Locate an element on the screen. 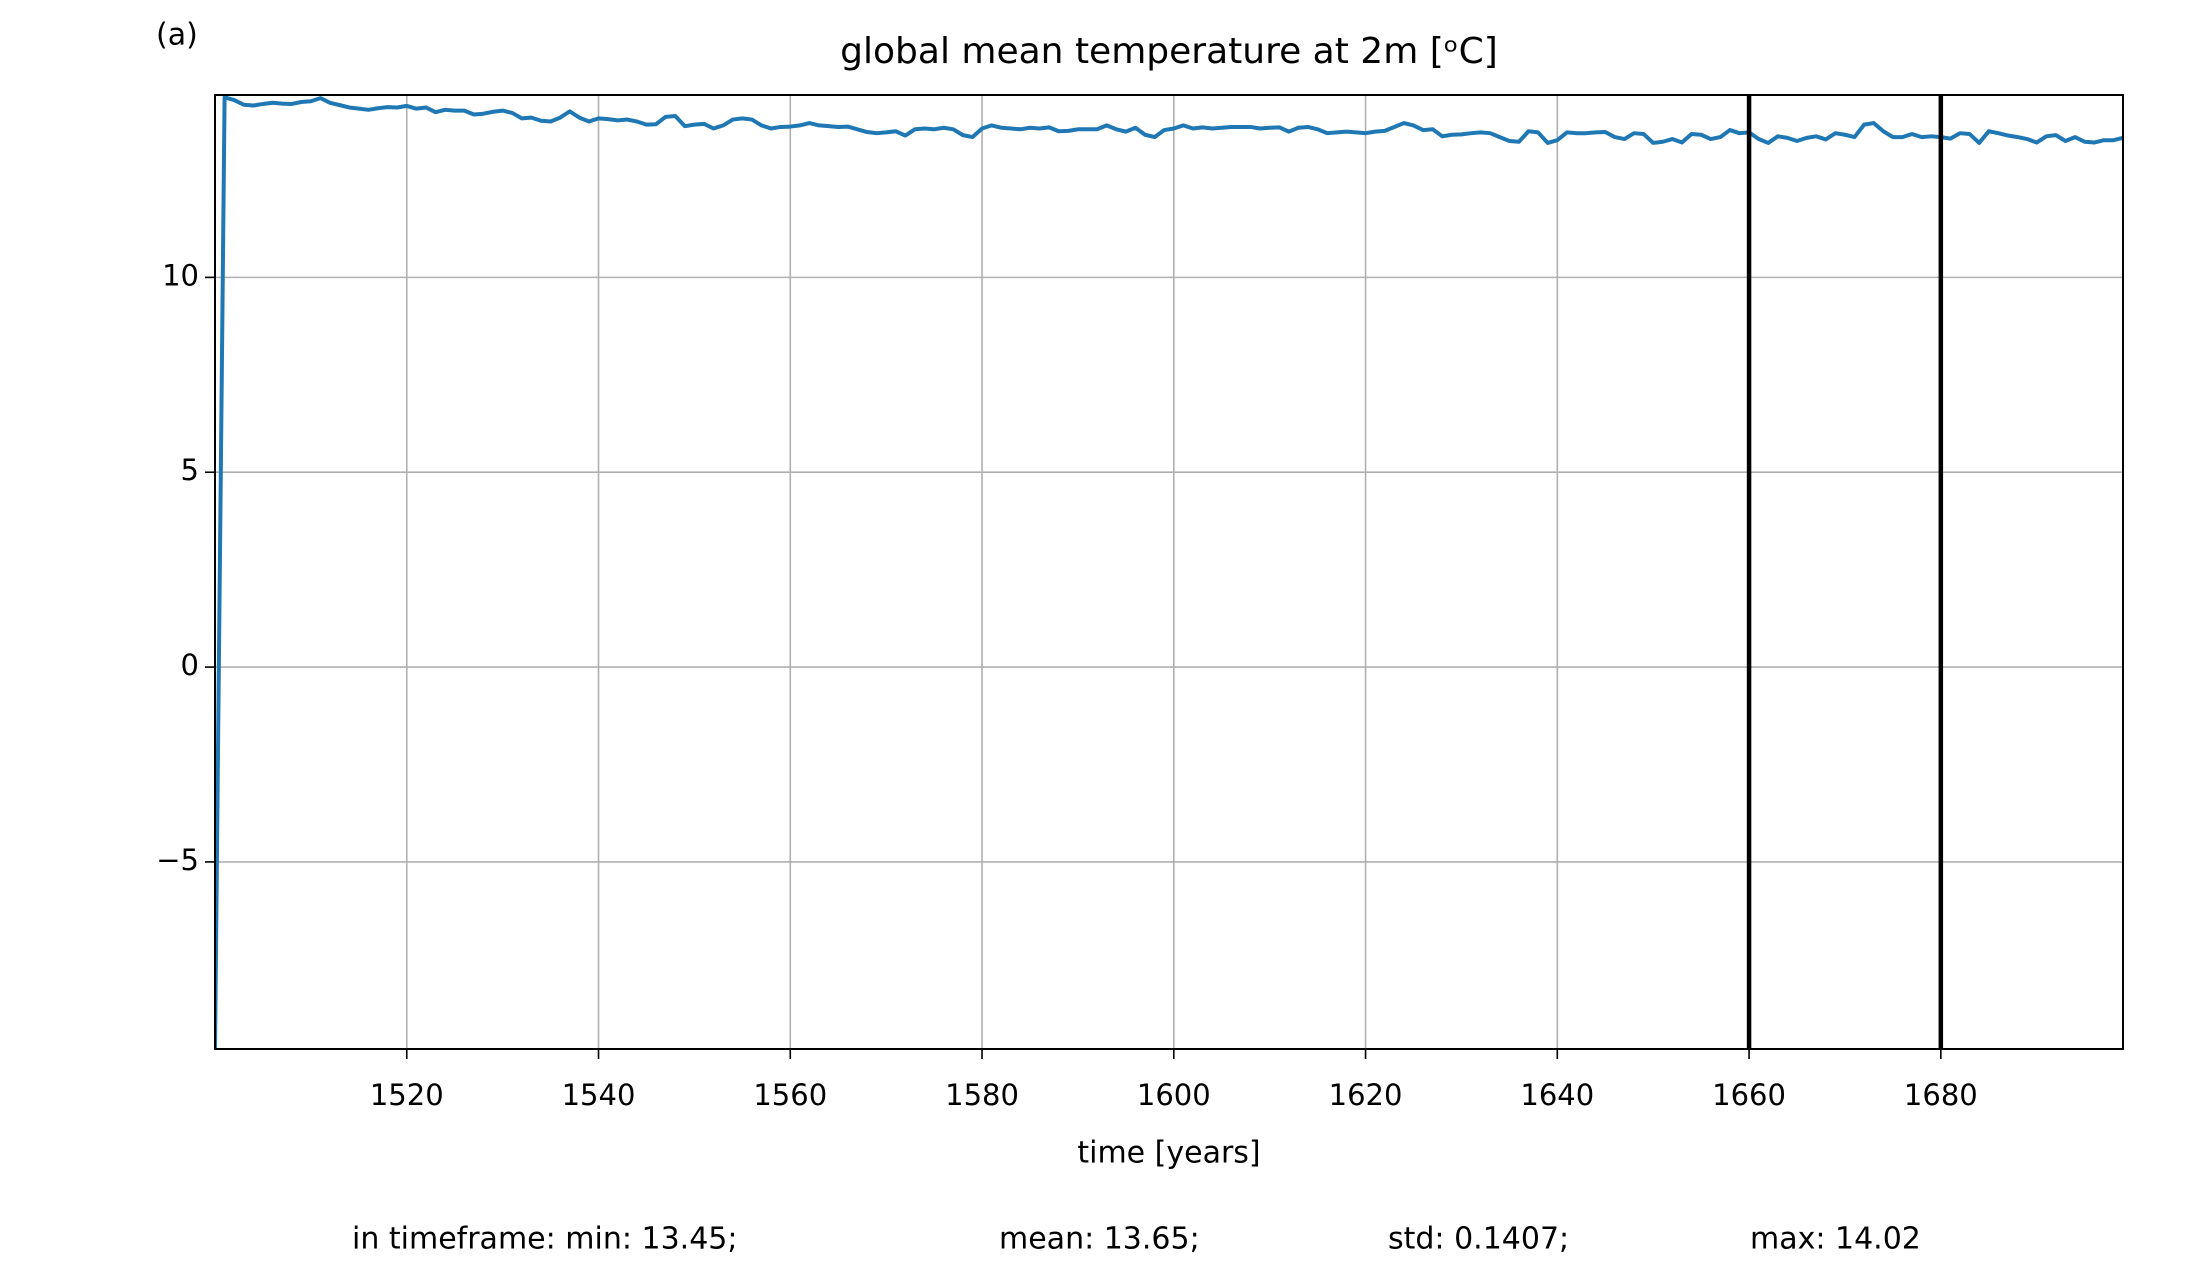  x-tick-label: 1620 is located at coordinates (1366, 1095).